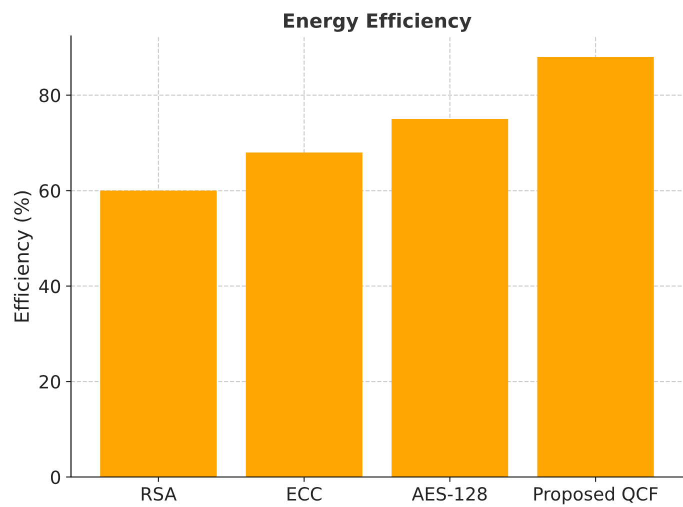  What do you see at coordinates (305, 494) in the screenshot?
I see `x-tick-label: ECC` at bounding box center [305, 494].